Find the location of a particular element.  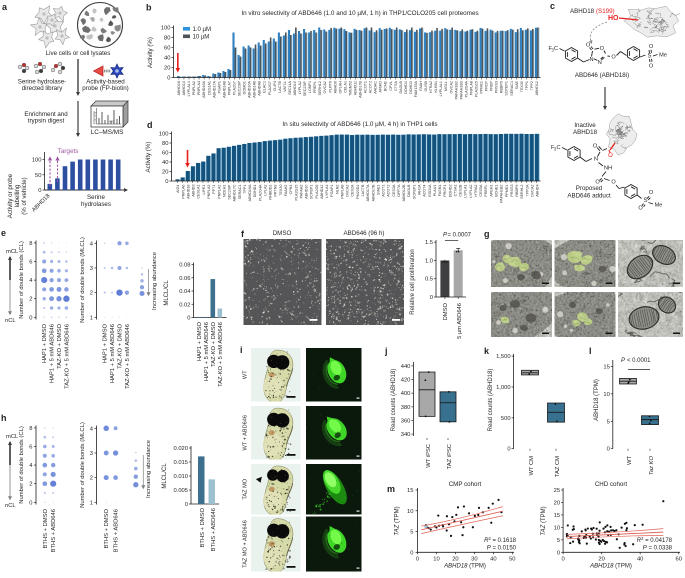

svg-text: 5 is located at coordinates (558, 541).